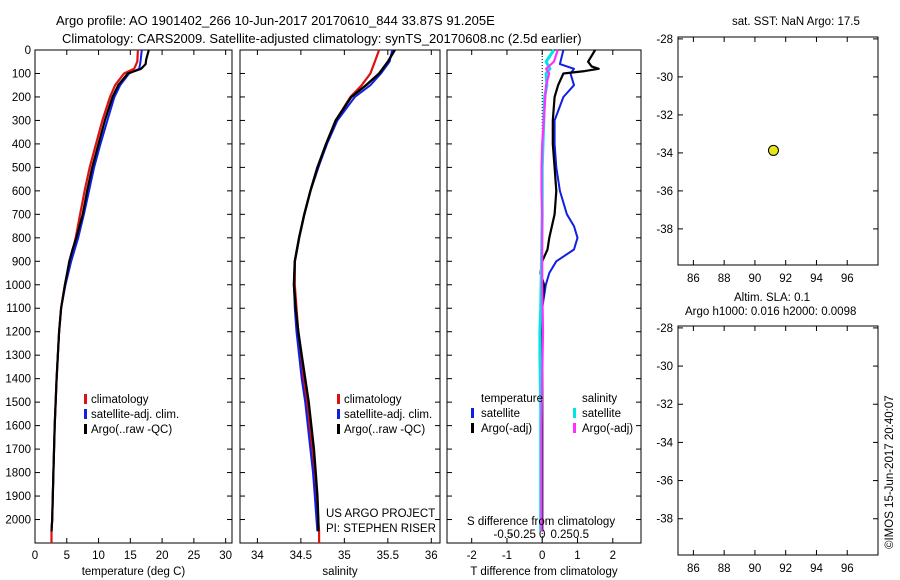  I want to click on x-tick-label: 10, so click(98, 556).